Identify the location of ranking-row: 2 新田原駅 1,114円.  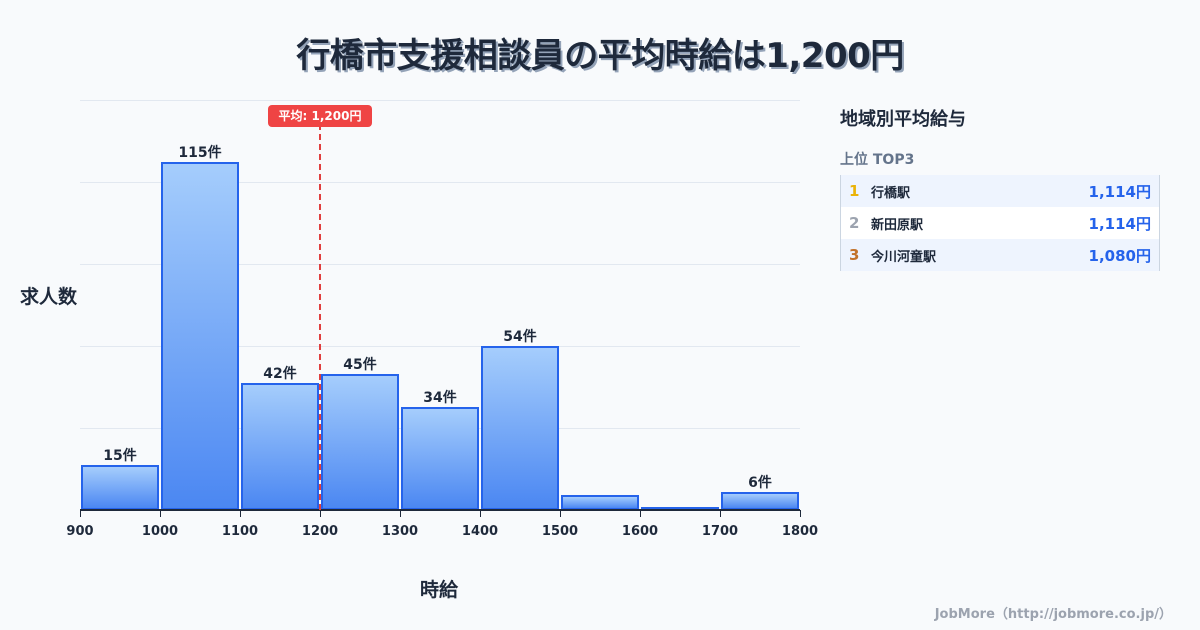
(1000, 223).